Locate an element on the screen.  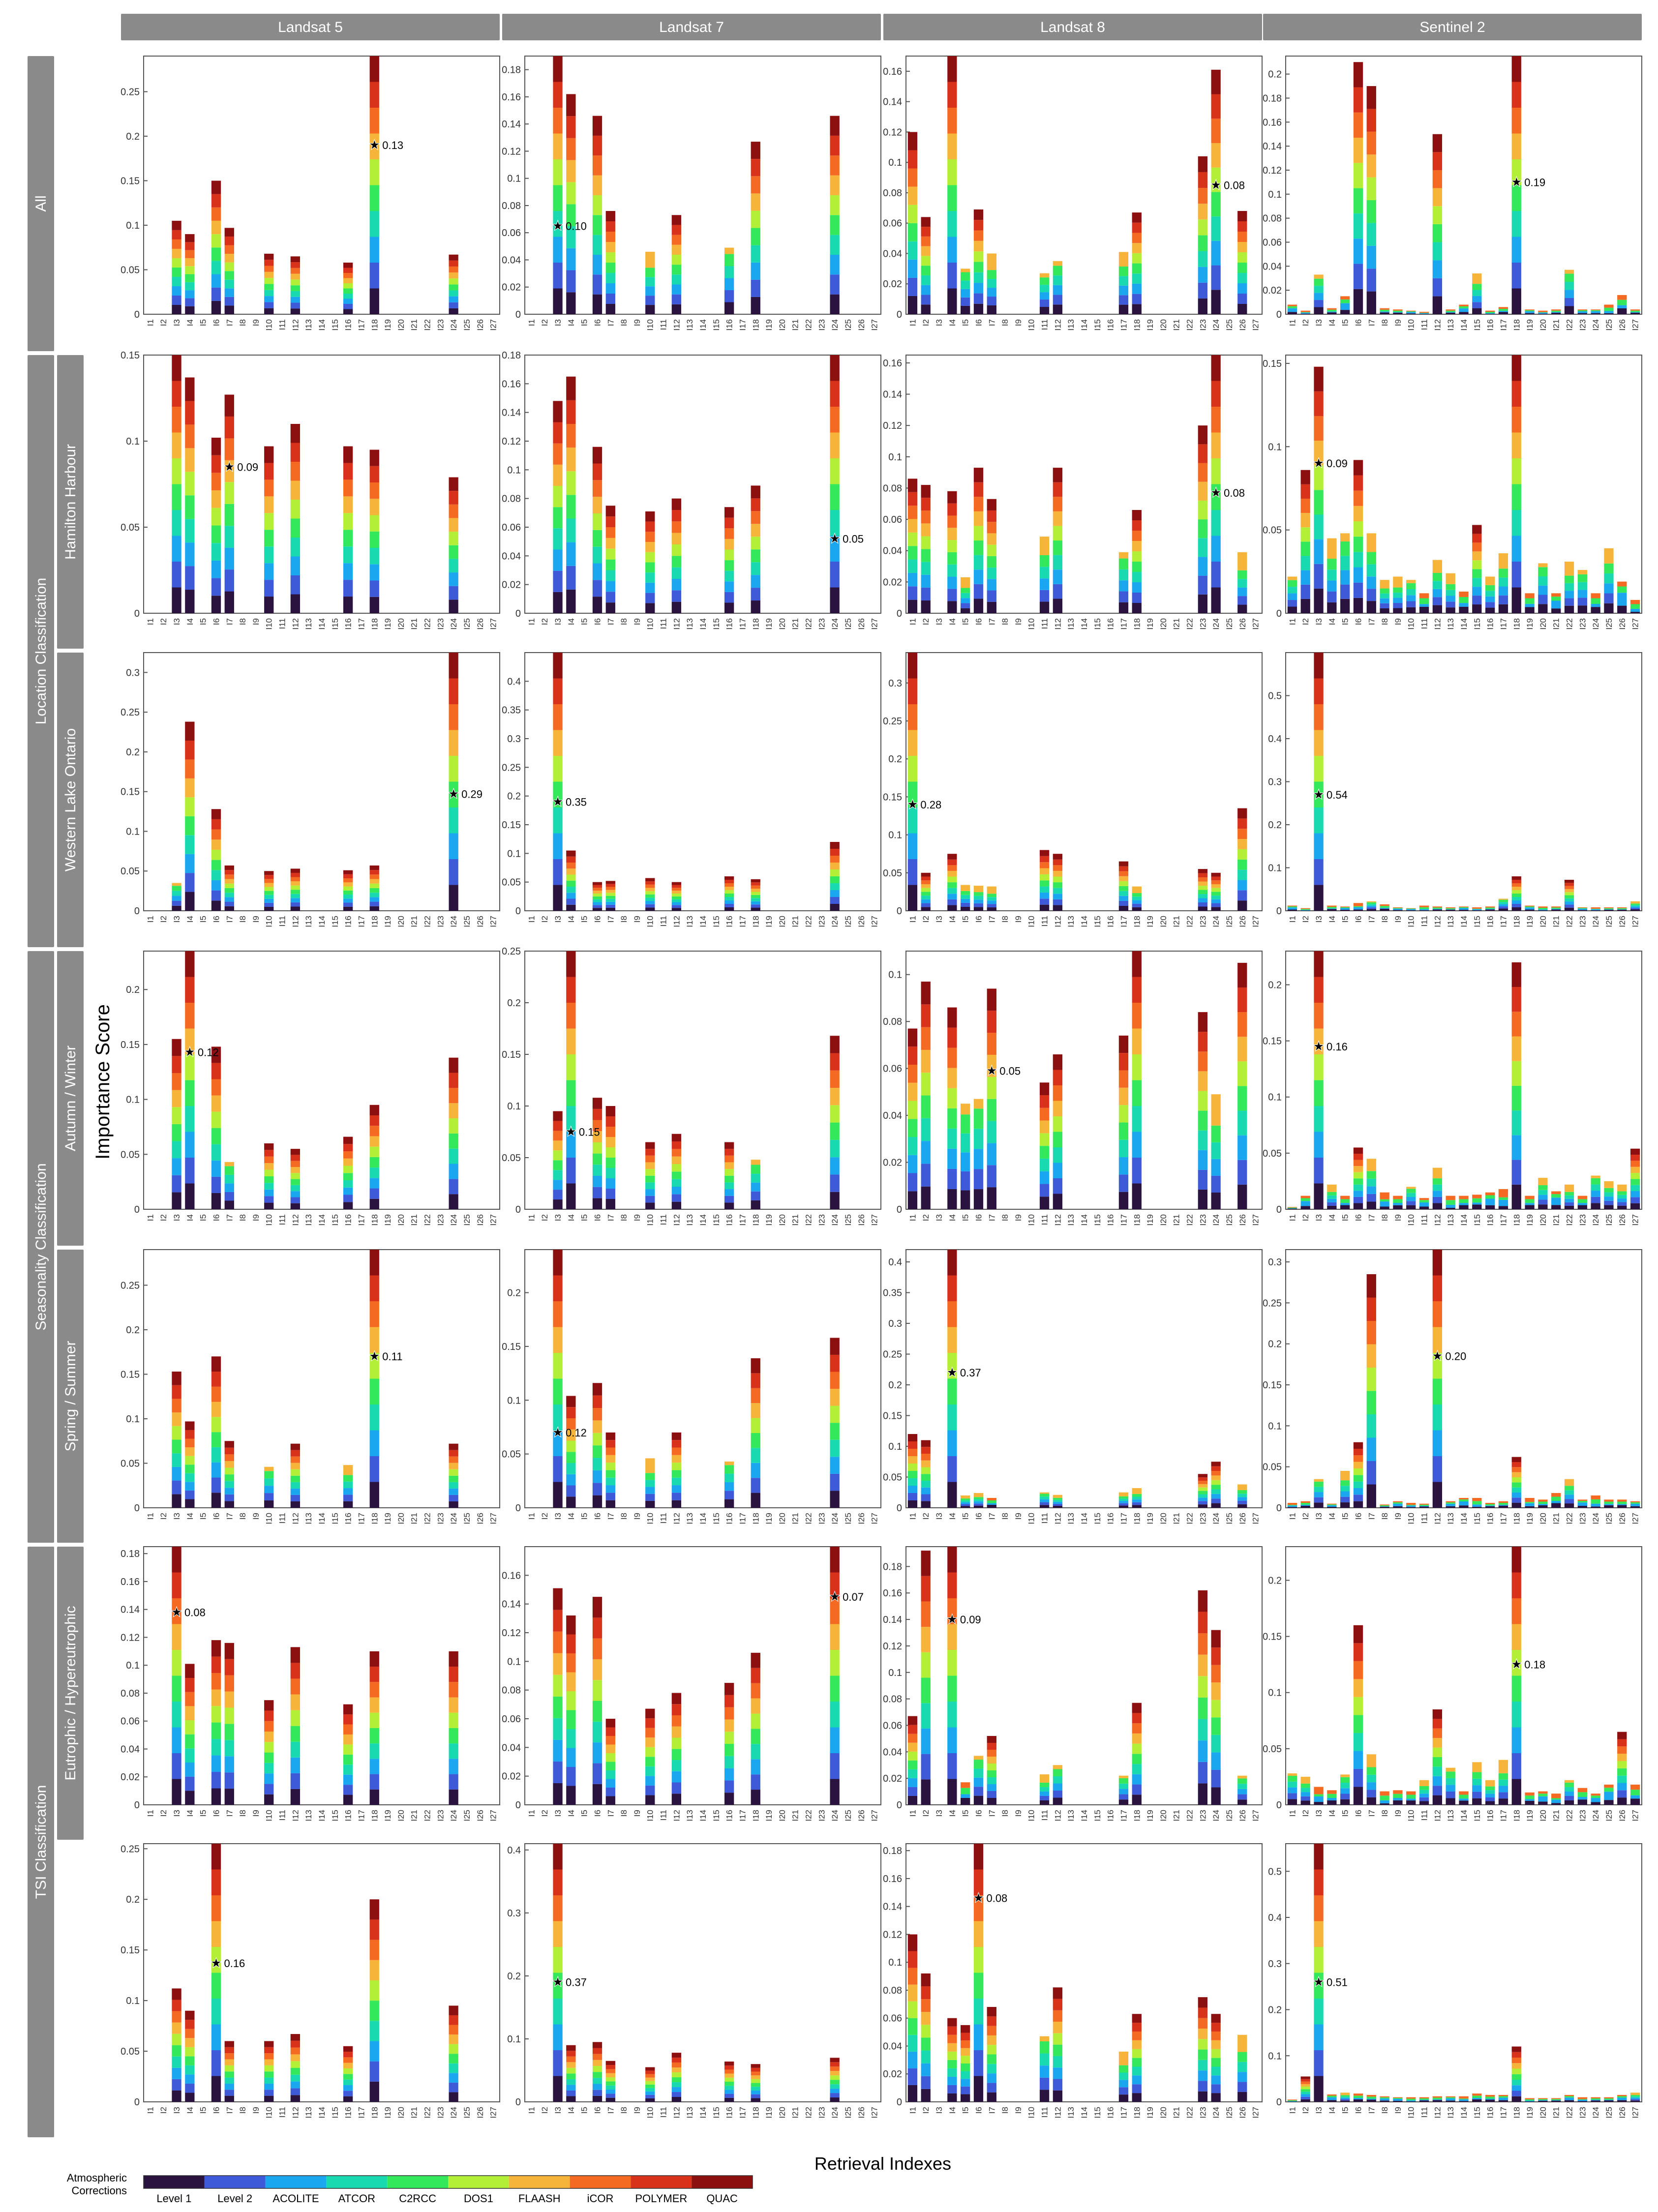
bar-I10 is located at coordinates (650, 562).